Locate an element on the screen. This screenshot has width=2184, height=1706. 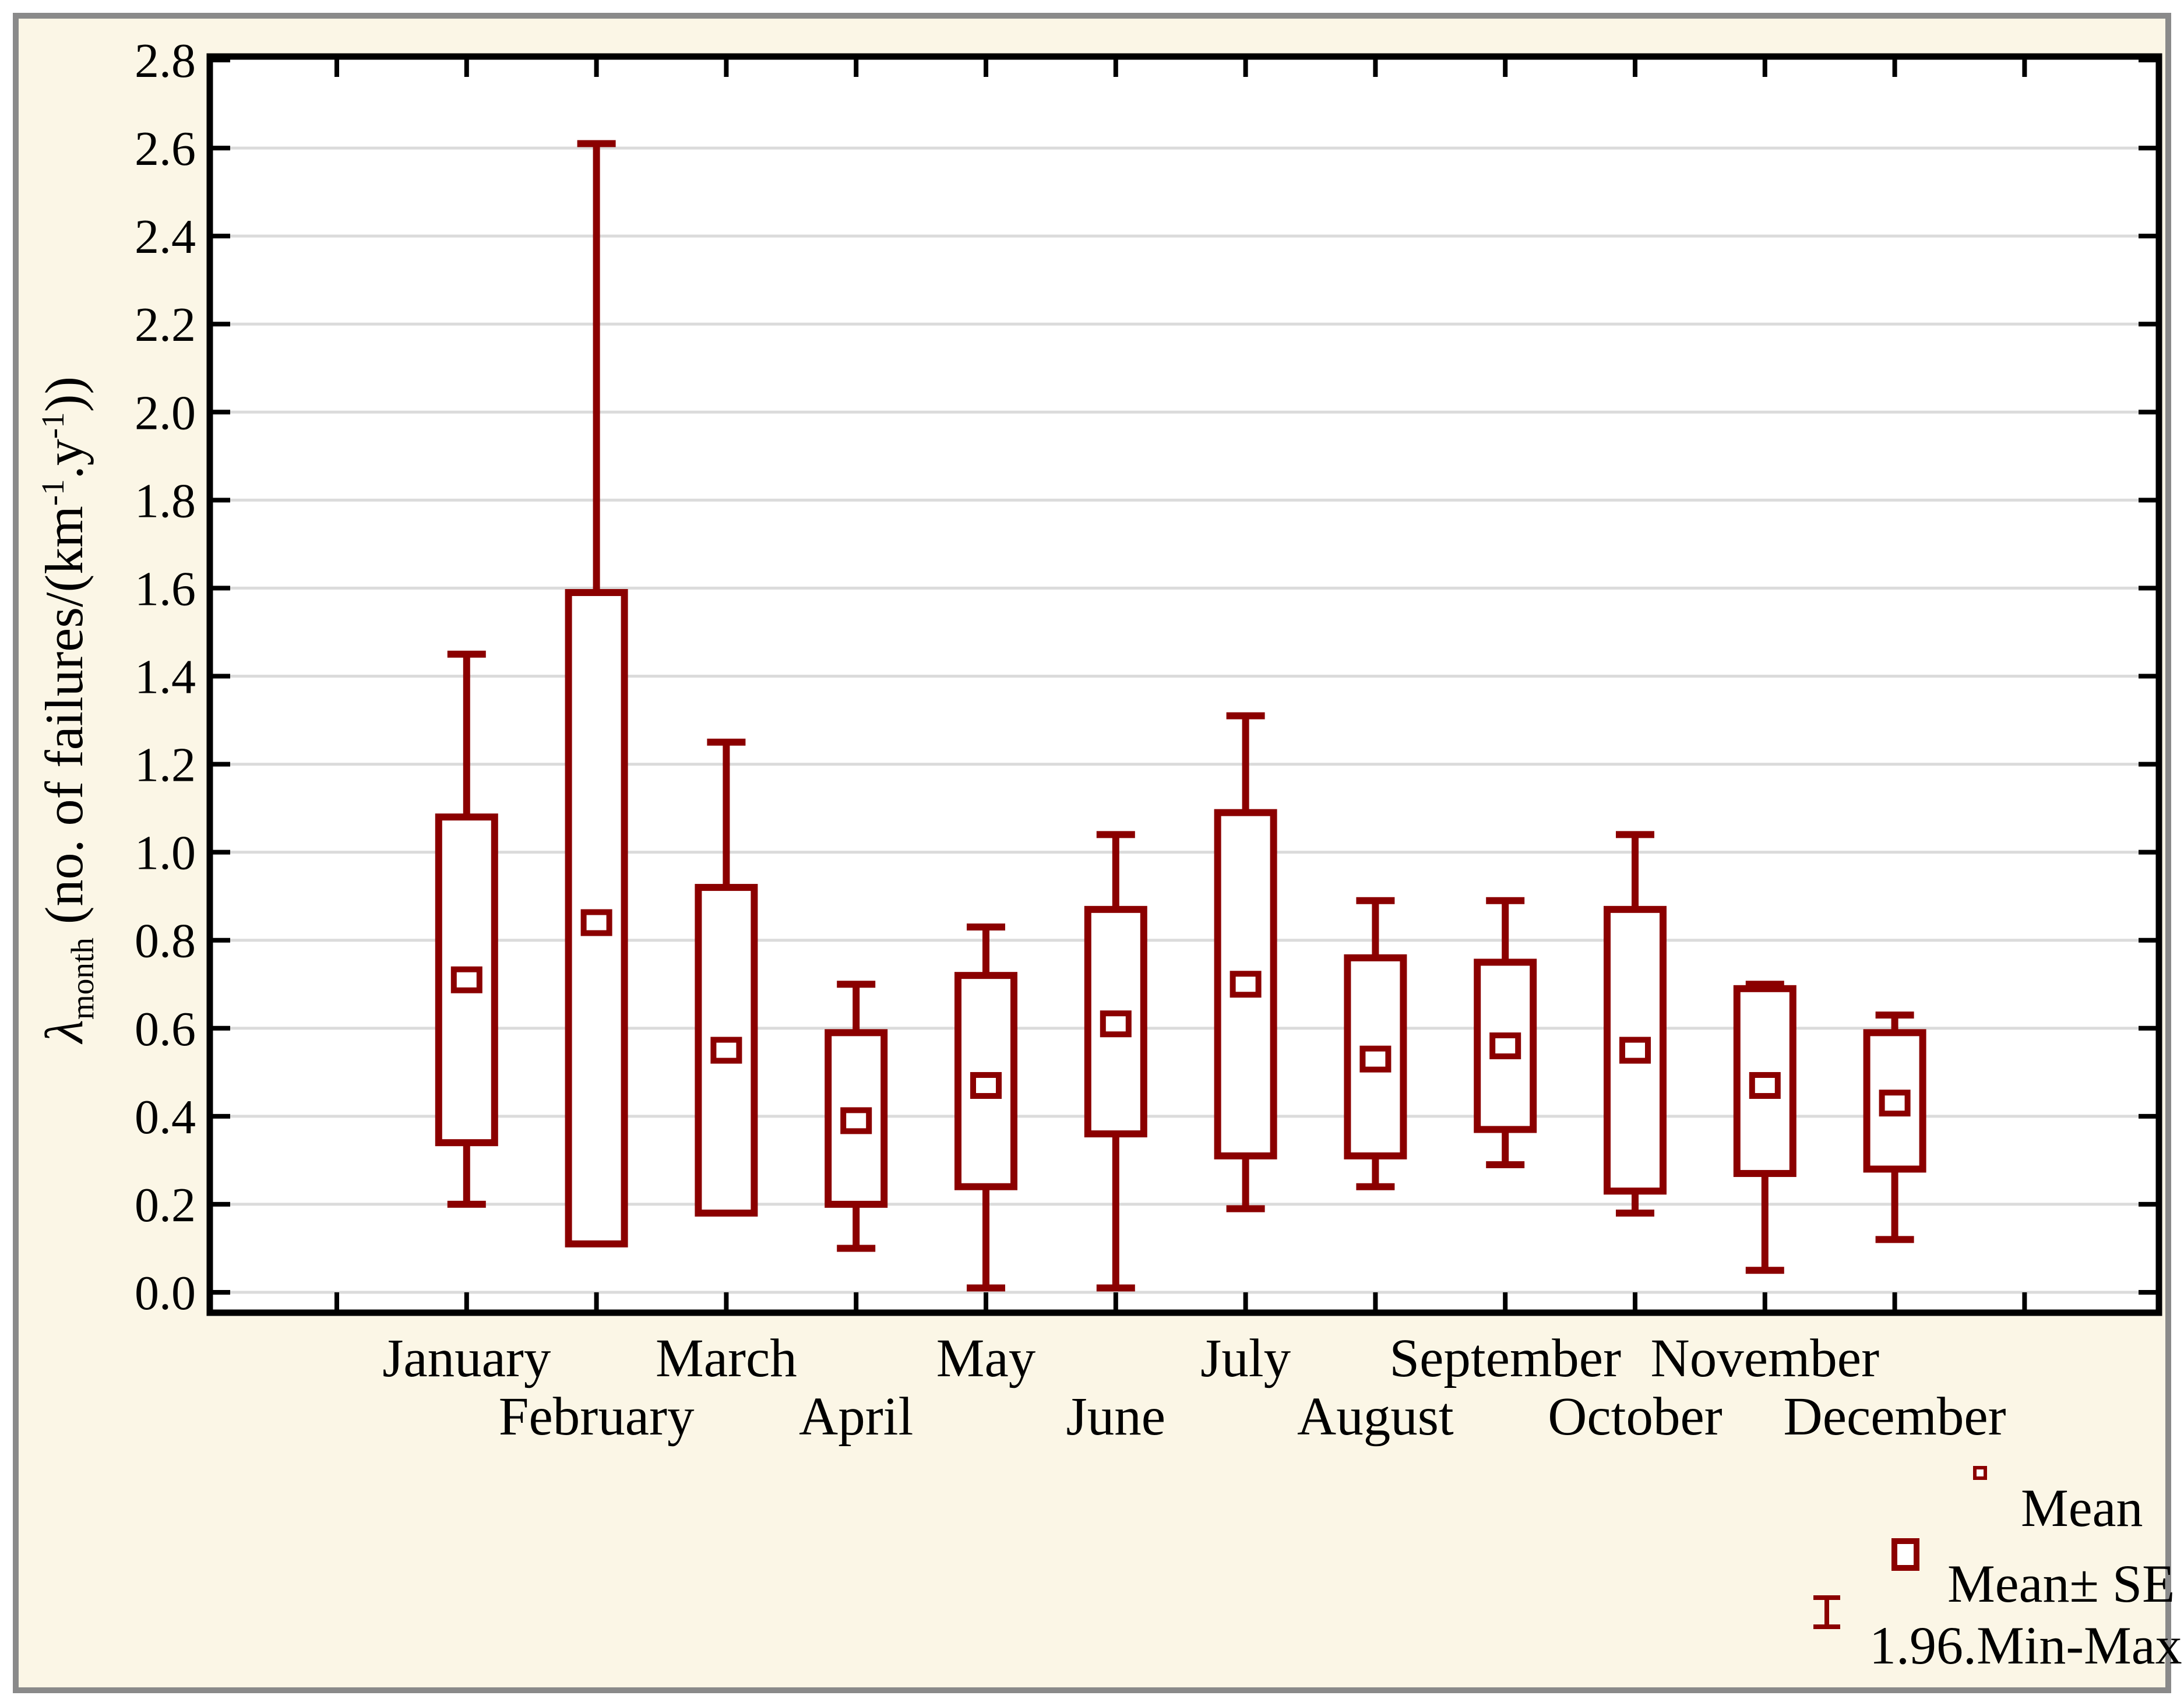
y-tick-label-0.4: 0.4 is located at coordinates (165, 1117).